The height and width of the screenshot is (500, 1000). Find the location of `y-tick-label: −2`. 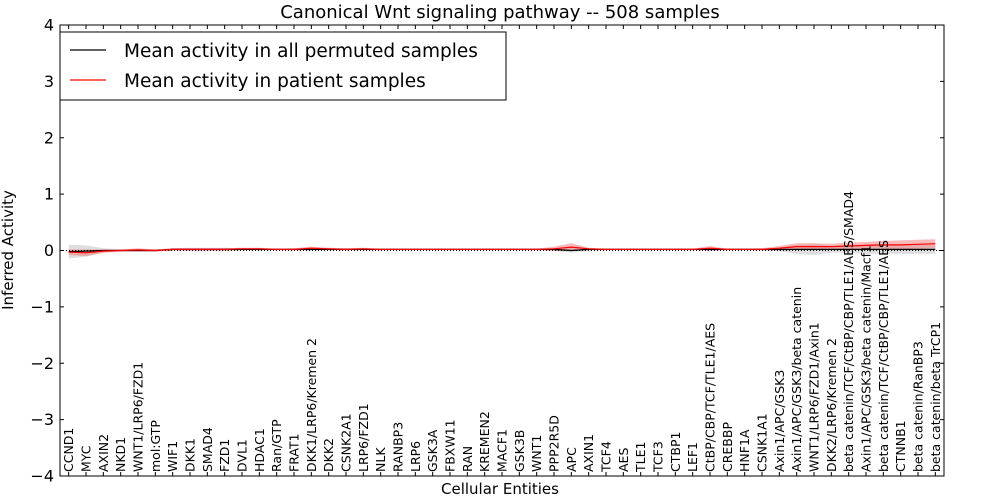

y-tick-label: −2 is located at coordinates (42, 363).